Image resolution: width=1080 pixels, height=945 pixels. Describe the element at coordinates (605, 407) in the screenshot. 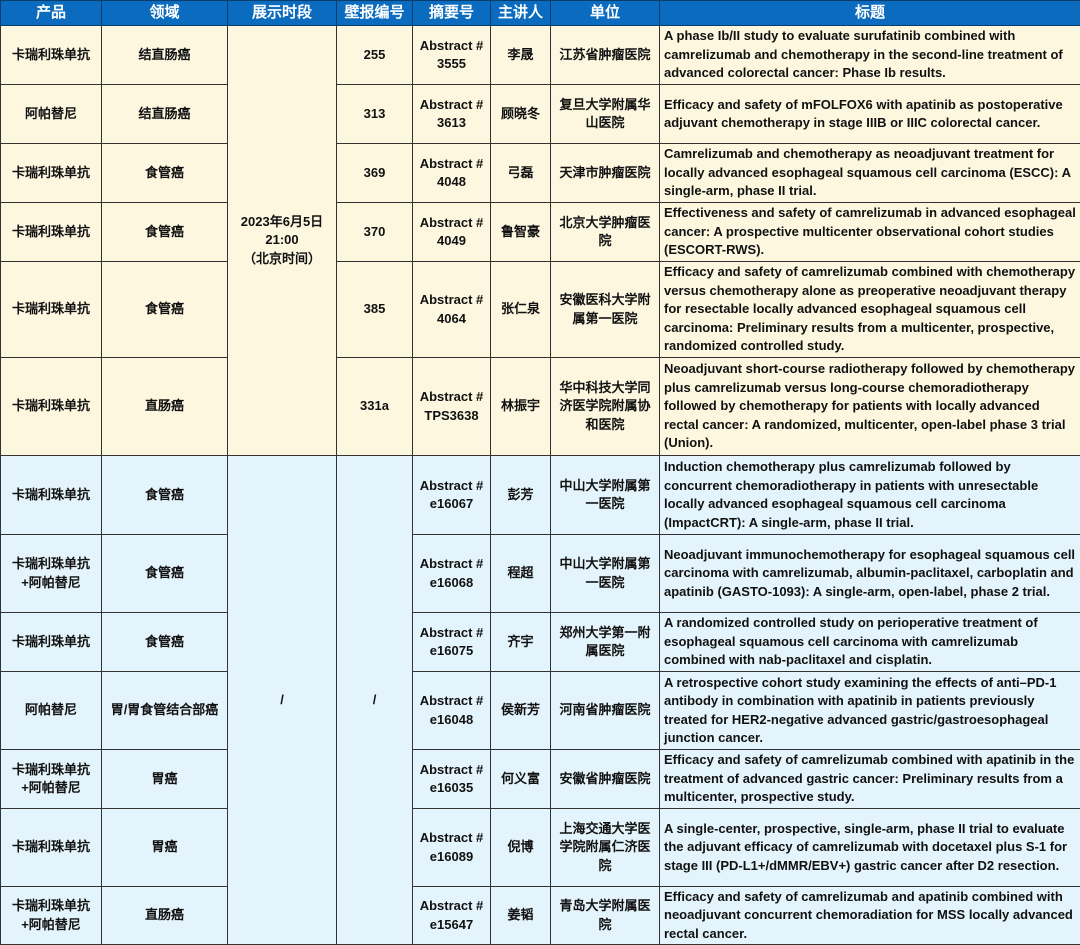

I see `unit-cell: 华中科技大学同济医学院附属协和医院` at that location.